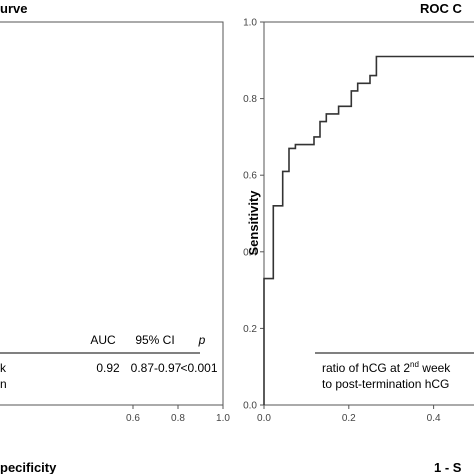 The height and width of the screenshot is (474, 474). I want to click on legend-line-1-post: week, so click(435, 368).